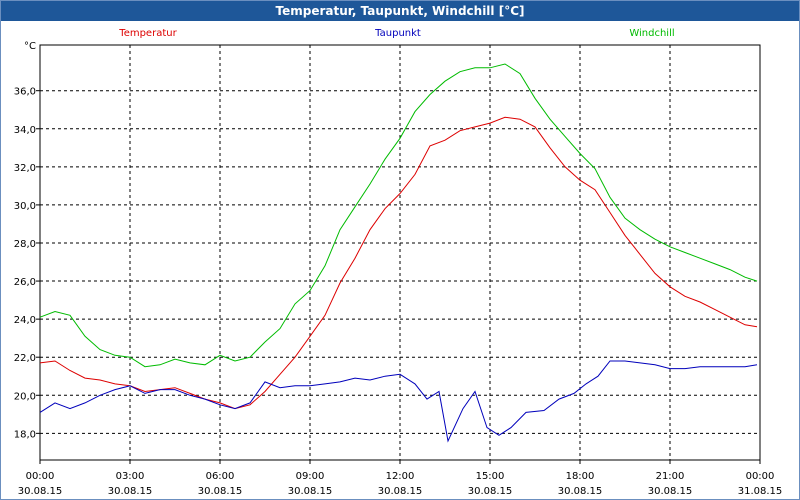 The image size is (800, 500). Describe the element at coordinates (760, 491) in the screenshot. I see `x-tick-date: 31.08.15` at that location.